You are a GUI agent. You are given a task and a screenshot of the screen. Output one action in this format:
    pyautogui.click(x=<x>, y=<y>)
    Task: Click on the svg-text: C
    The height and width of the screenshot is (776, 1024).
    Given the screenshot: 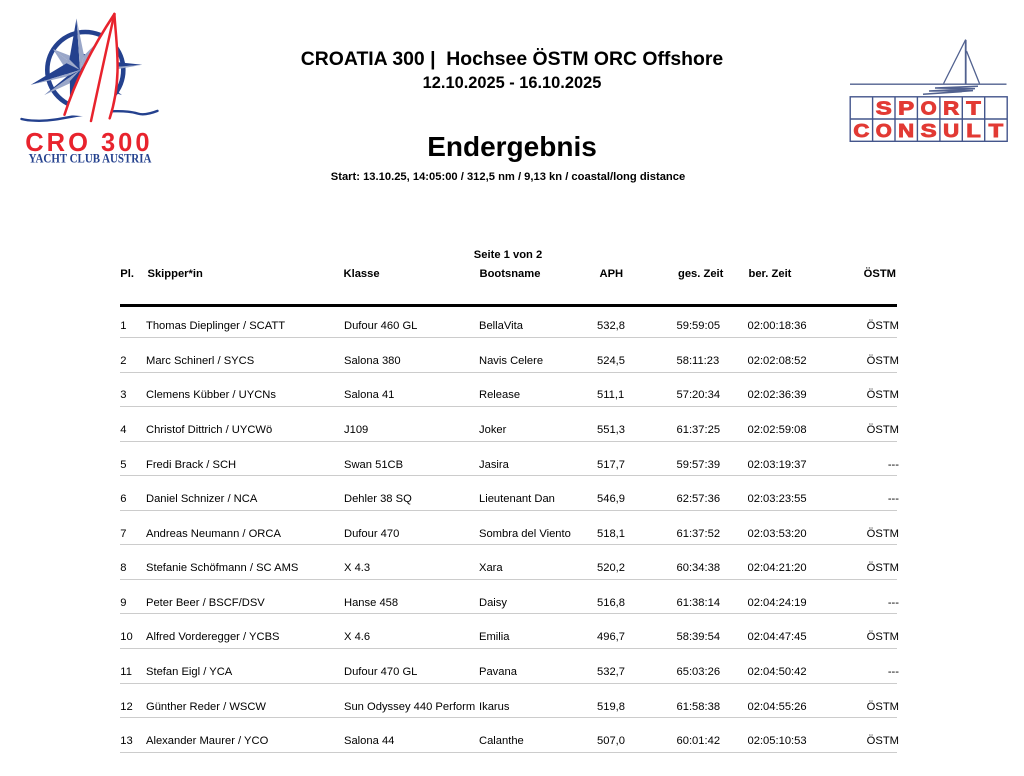 What is the action you would take?
    pyautogui.click(x=861, y=130)
    